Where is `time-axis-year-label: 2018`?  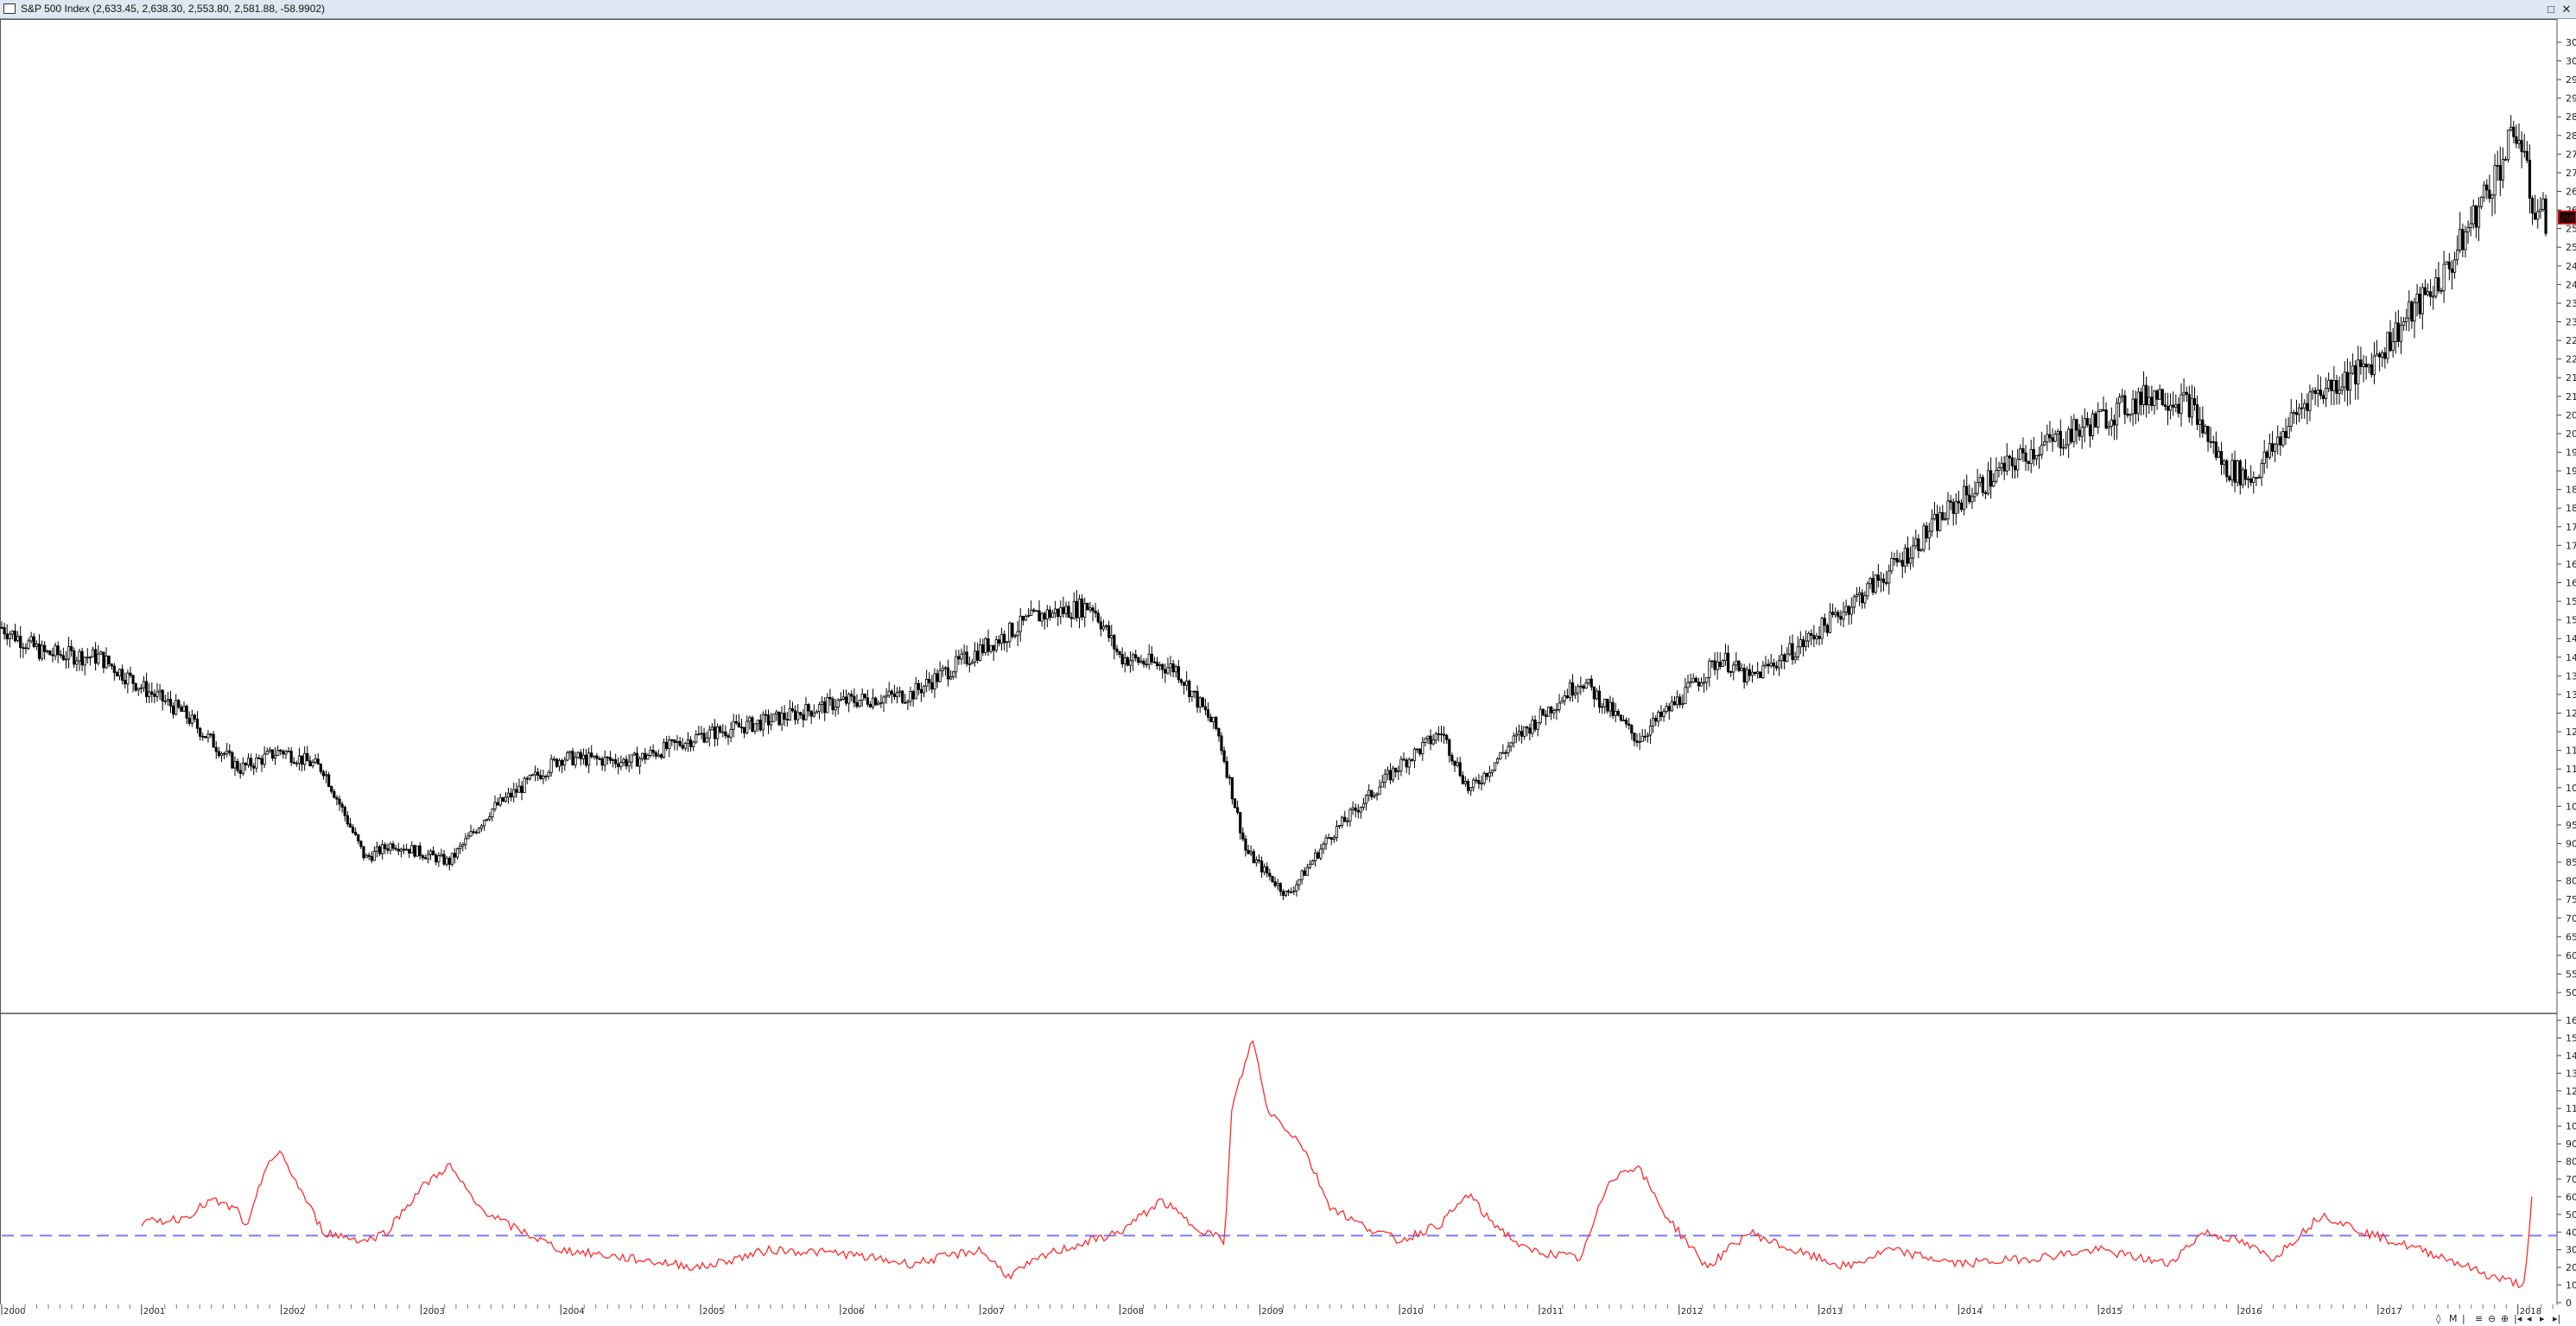 time-axis-year-label: 2018 is located at coordinates (2530, 1311).